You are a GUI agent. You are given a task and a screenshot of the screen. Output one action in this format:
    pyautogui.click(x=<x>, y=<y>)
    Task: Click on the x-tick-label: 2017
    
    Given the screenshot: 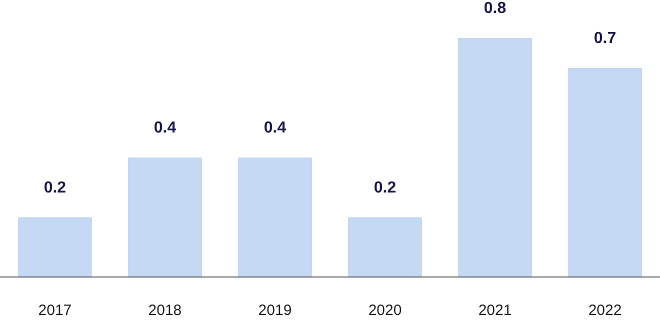 What is the action you would take?
    pyautogui.click(x=55, y=310)
    